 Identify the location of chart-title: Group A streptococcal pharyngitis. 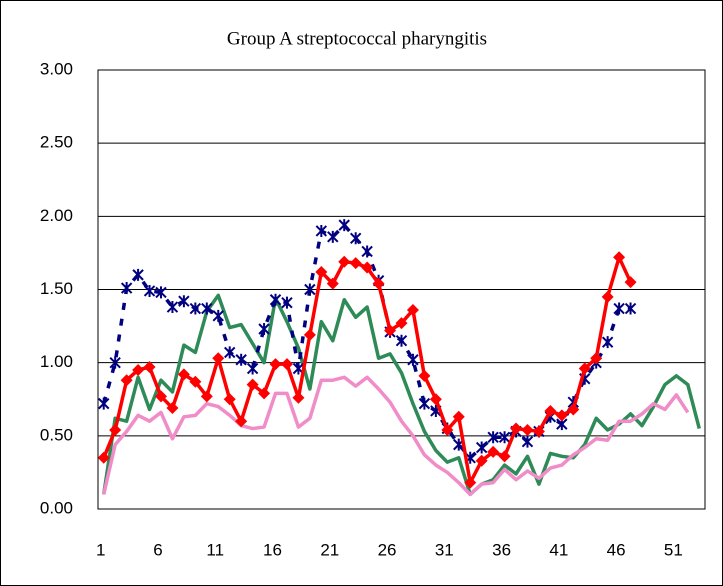
(357, 38).